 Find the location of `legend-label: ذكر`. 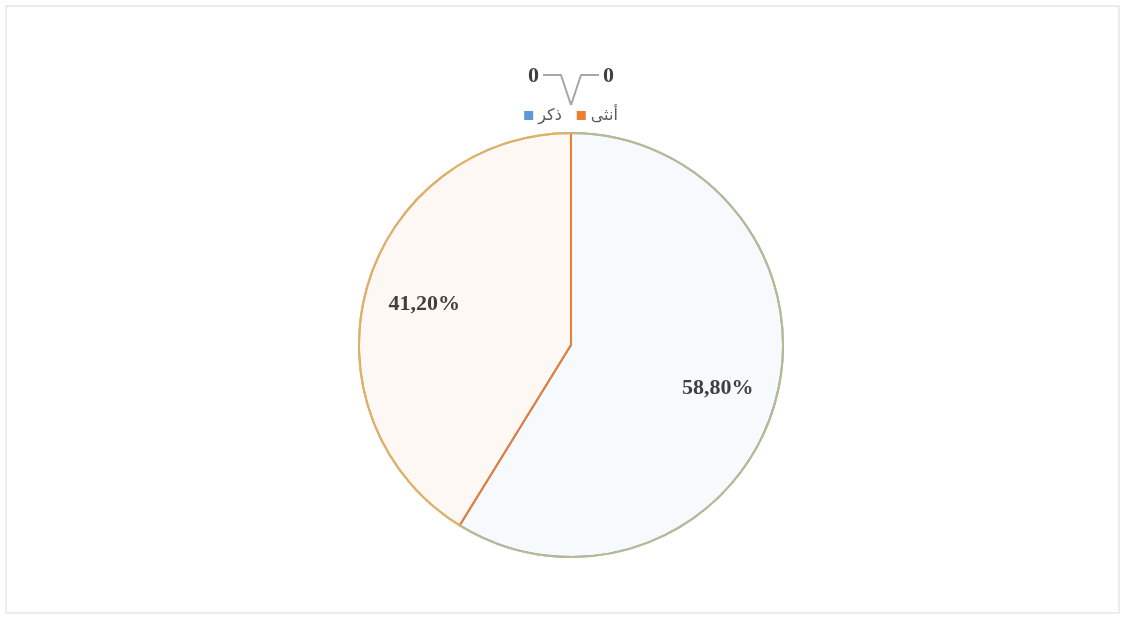

legend-label: ذكر is located at coordinates (549, 115).